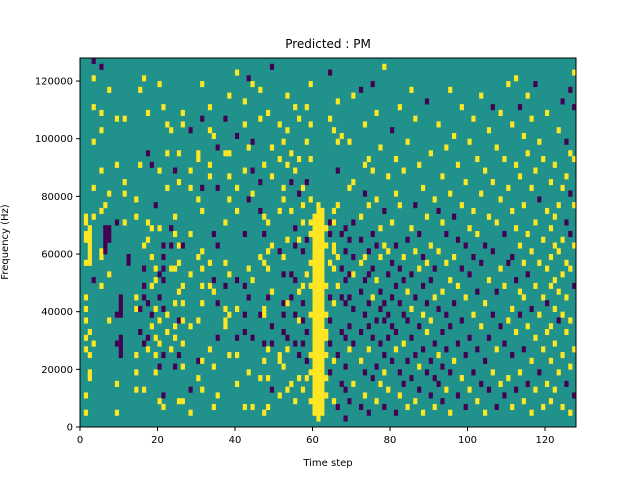 The width and height of the screenshot is (640, 480). What do you see at coordinates (5, 242) in the screenshot?
I see `y-axis-label: Frequency (Hz)` at bounding box center [5, 242].